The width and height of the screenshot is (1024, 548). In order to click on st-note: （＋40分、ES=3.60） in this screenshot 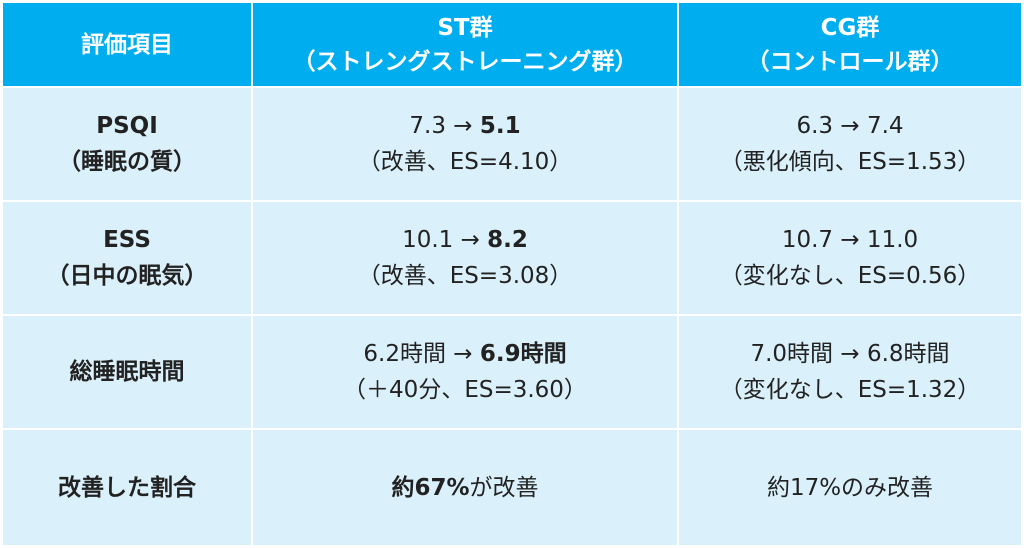, I will do `click(465, 390)`.